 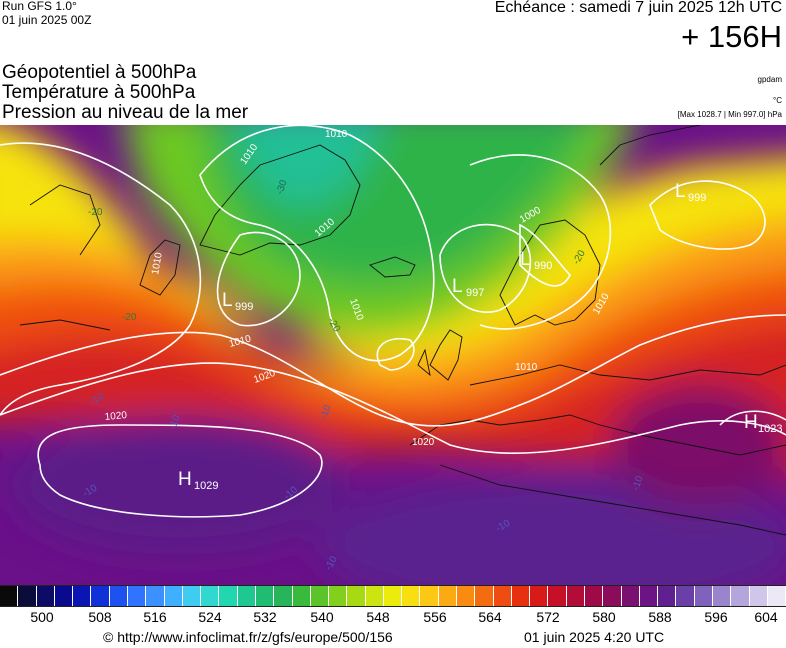 I want to click on scale-tick: 596, so click(x=716, y=617).